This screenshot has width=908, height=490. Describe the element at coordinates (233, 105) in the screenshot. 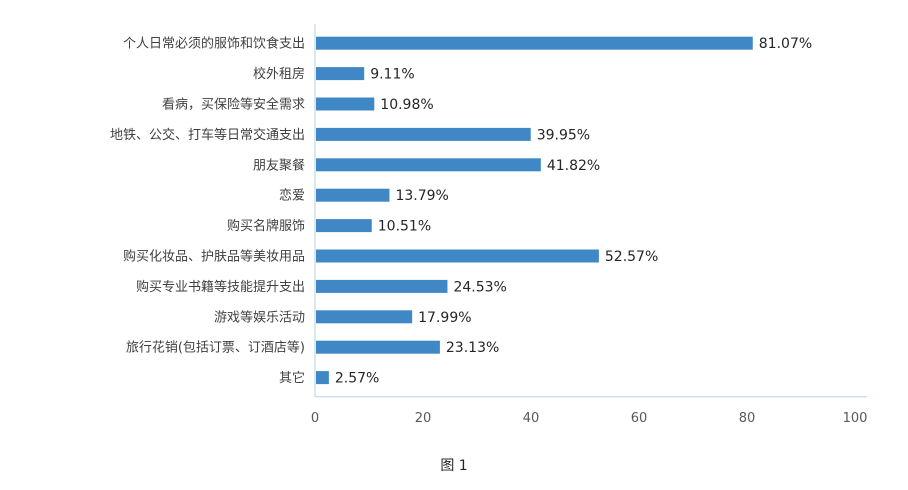

I see `category-label: 看病，买保险等安全需求` at that location.